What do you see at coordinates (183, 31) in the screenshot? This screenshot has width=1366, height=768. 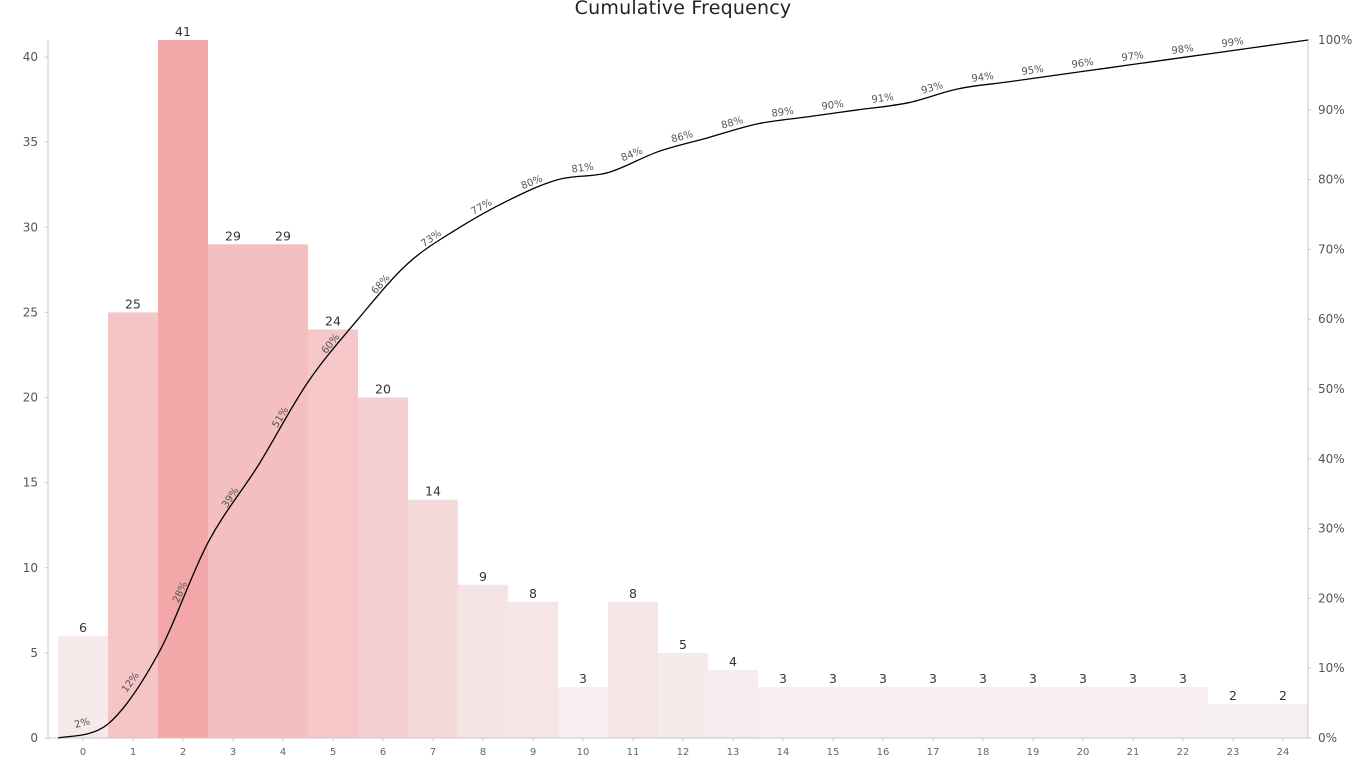 I see `bar-value-label: 41` at bounding box center [183, 31].